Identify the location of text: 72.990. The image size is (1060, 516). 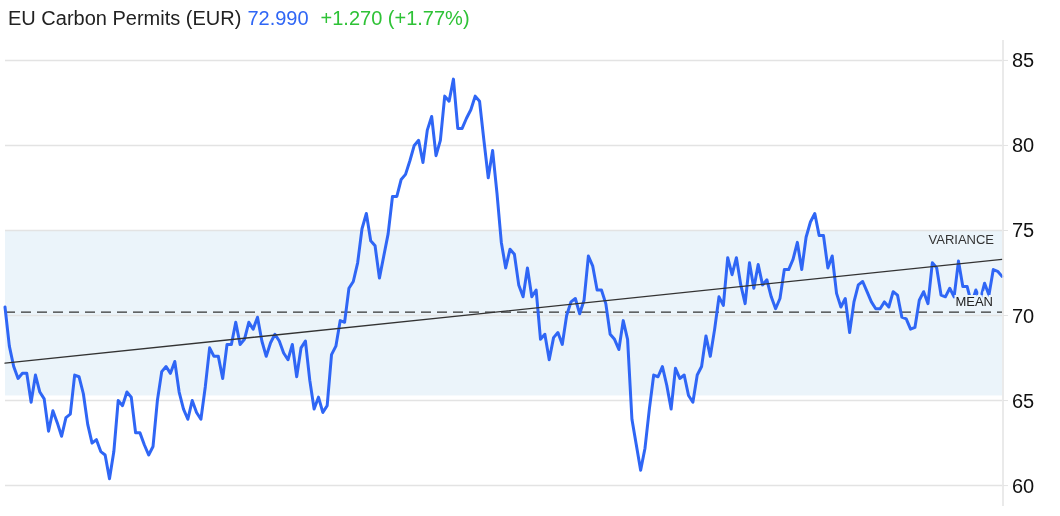
(278, 18).